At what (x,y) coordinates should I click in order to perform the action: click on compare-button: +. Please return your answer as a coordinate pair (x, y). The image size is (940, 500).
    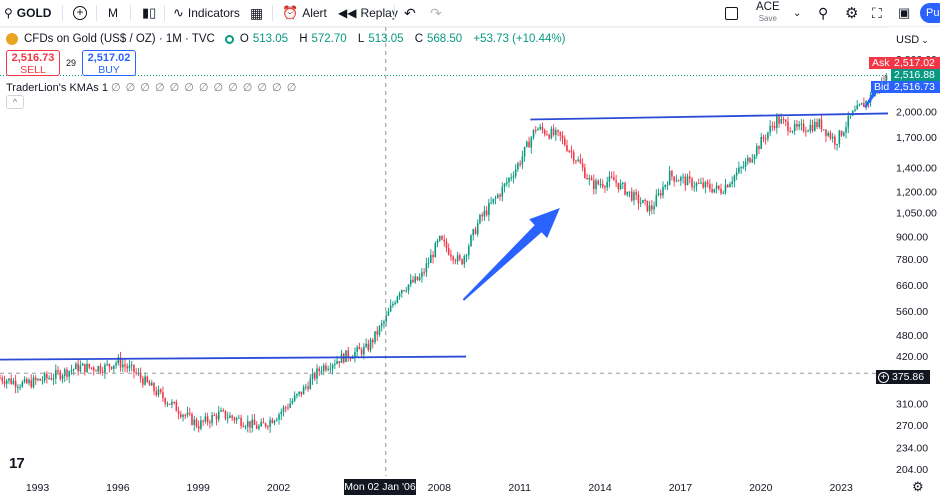
    Looking at the image, I should click on (80, 13).